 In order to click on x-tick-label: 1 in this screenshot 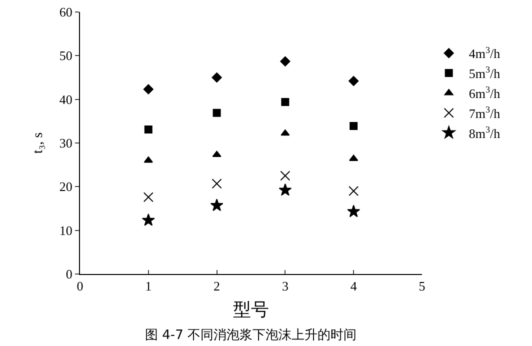, I will do `click(148, 286)`.